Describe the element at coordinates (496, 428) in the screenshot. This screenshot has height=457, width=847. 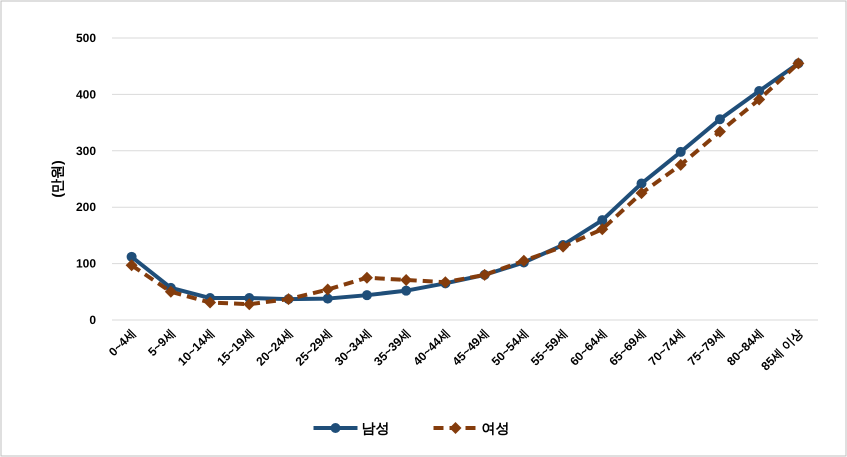
I see `legend-label: 여성` at that location.